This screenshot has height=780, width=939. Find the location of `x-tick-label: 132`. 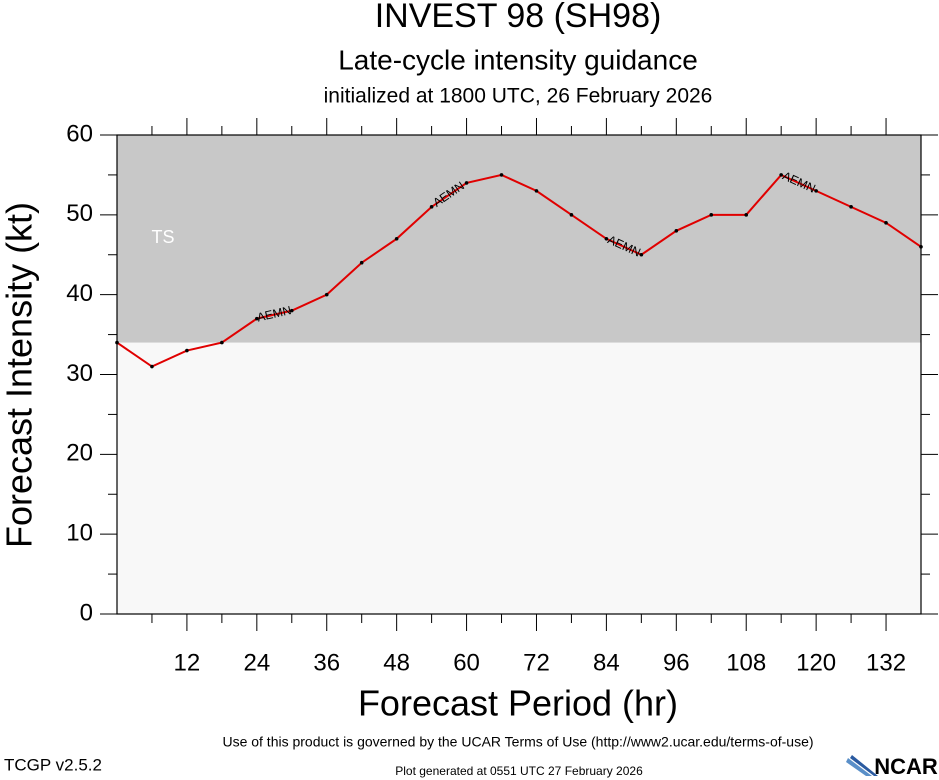

x-tick-label: 132 is located at coordinates (886, 662).